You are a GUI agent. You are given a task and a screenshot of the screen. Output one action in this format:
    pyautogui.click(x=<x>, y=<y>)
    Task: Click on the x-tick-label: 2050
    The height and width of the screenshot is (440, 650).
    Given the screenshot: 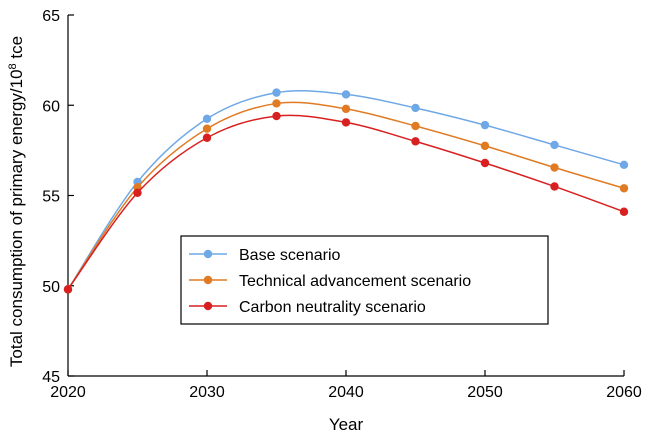 What is the action you would take?
    pyautogui.click(x=485, y=392)
    